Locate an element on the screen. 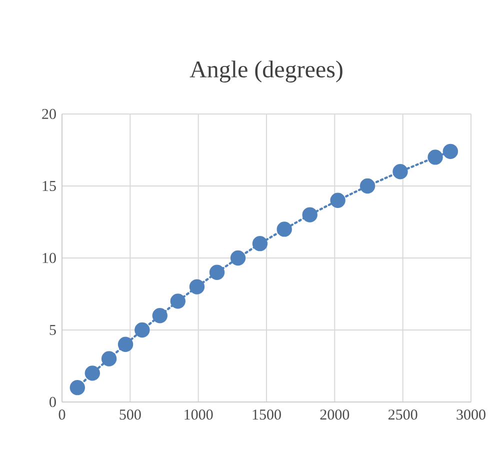  x-tick-label: 1500 is located at coordinates (266, 415).